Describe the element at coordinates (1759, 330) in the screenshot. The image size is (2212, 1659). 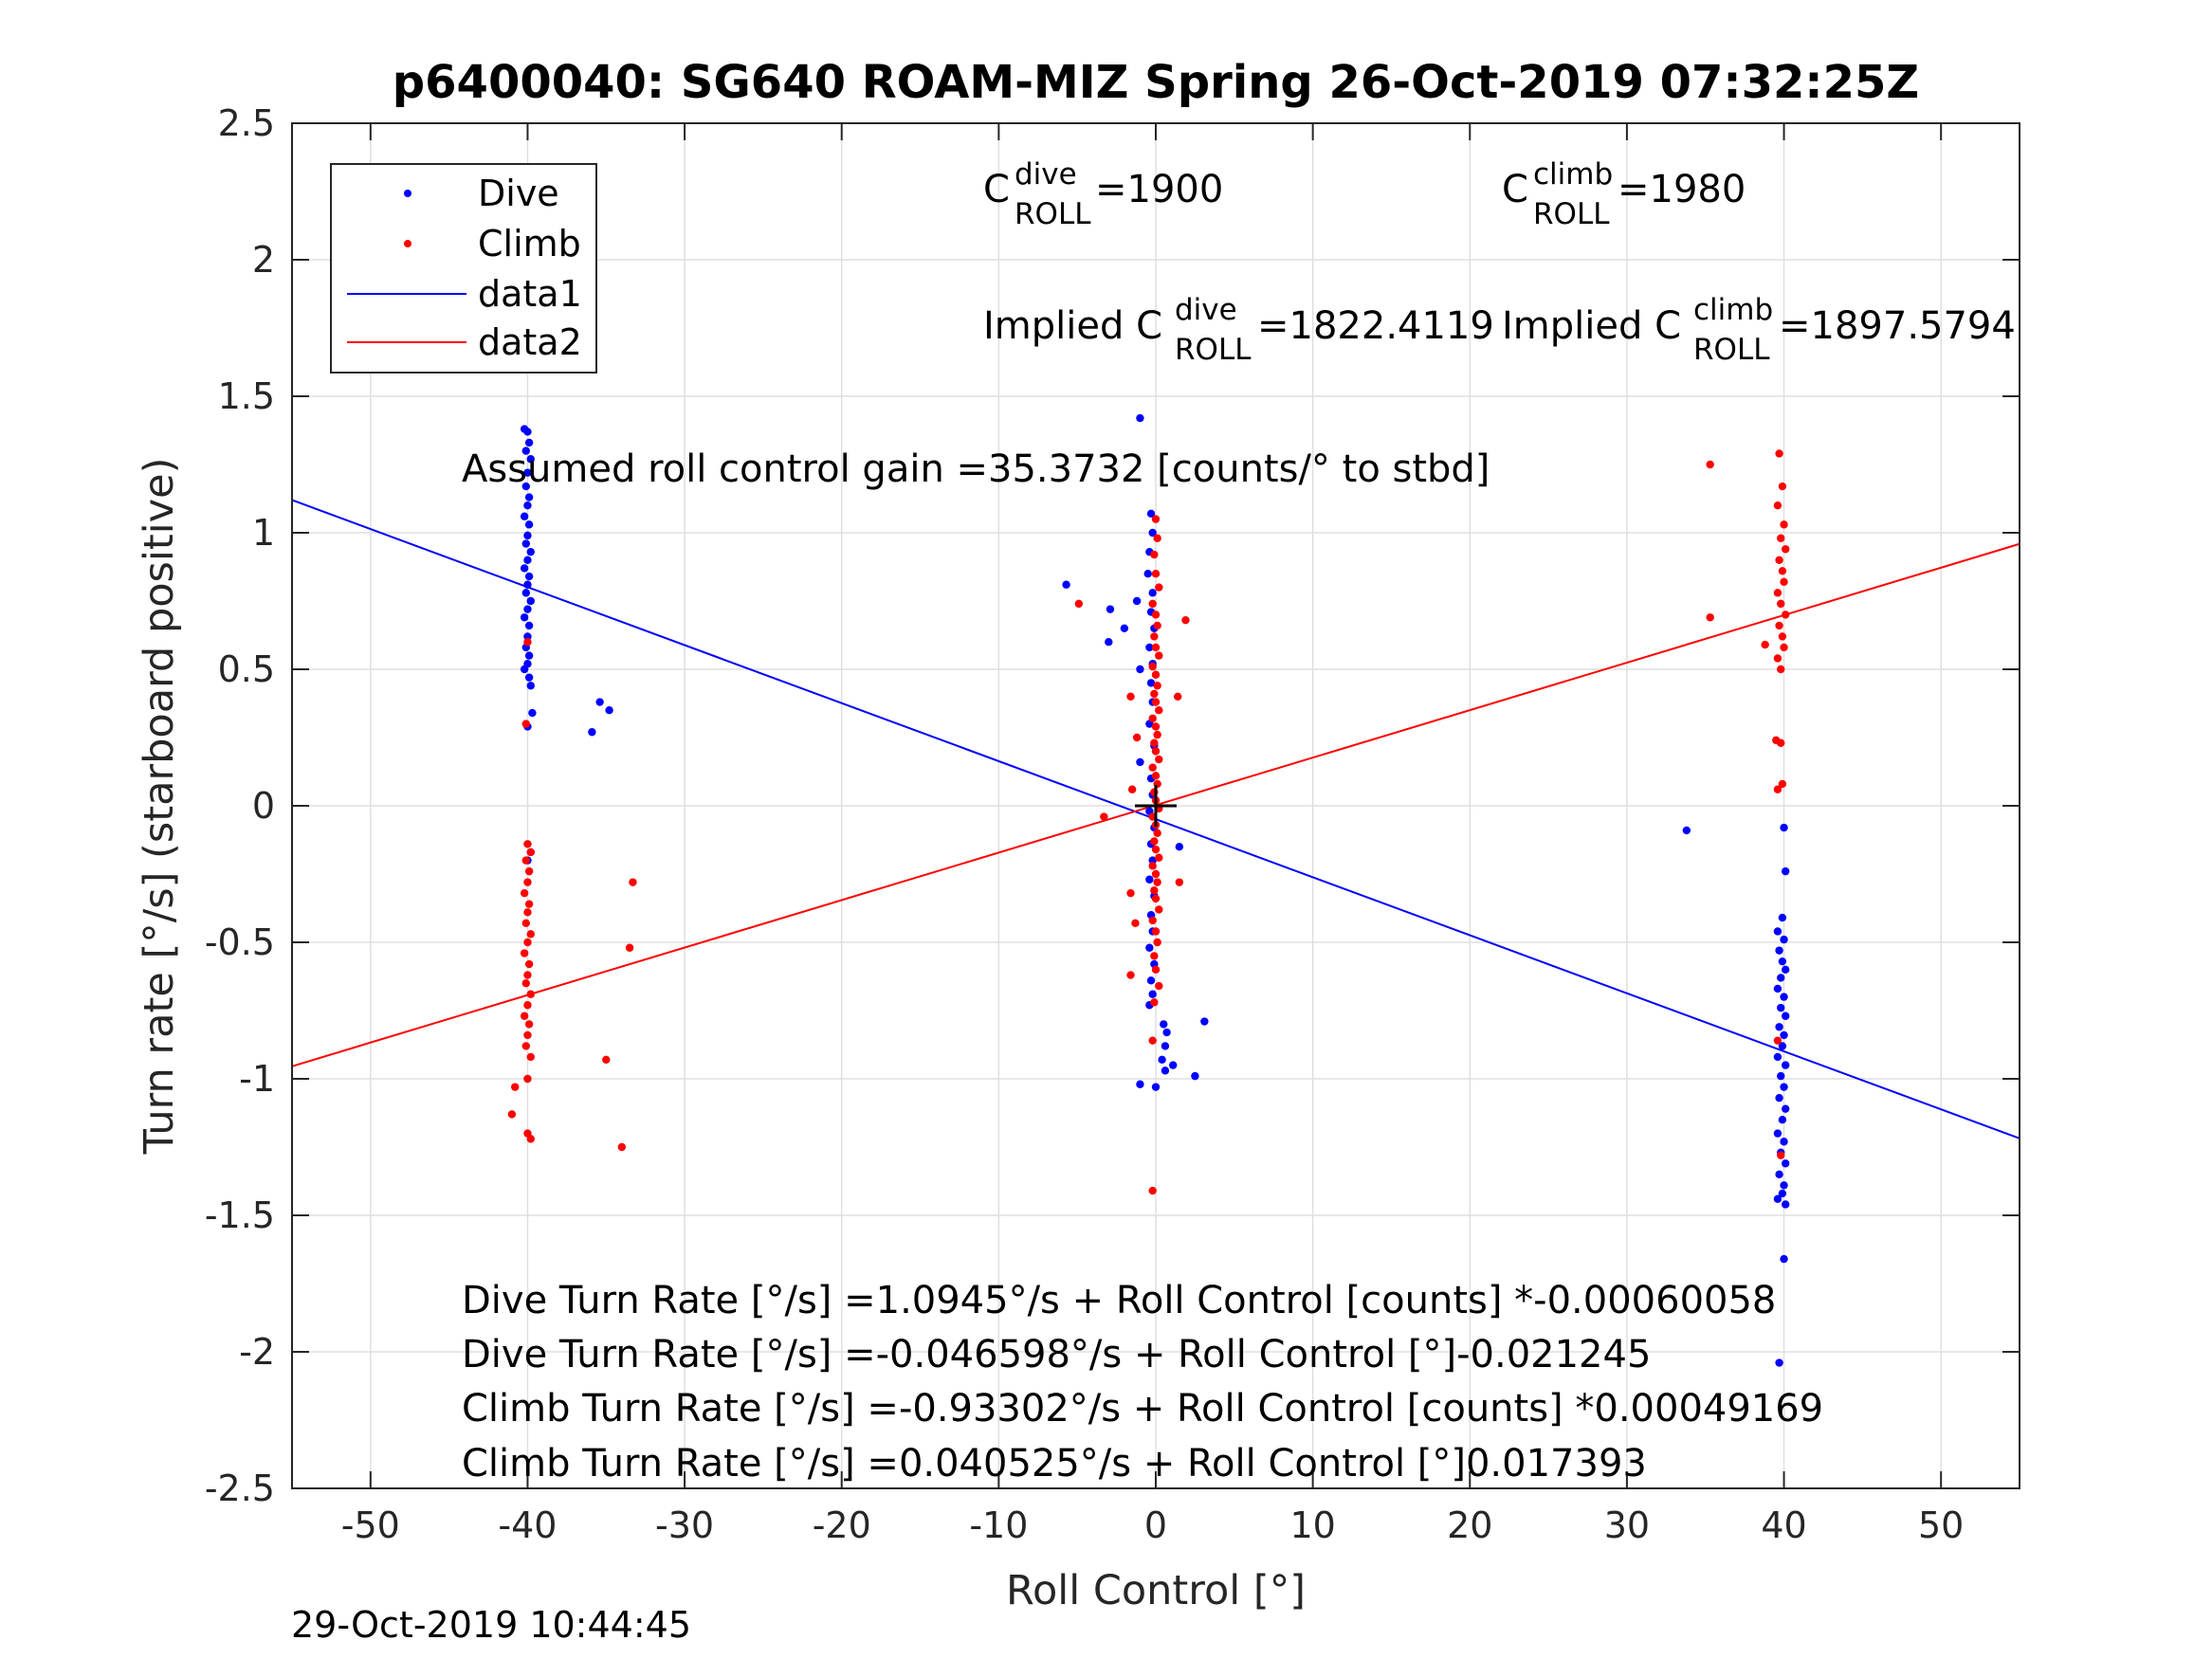
I see `implied-c-roll-climb-annotation: Implied C climb ROLL =1897.5794` at that location.